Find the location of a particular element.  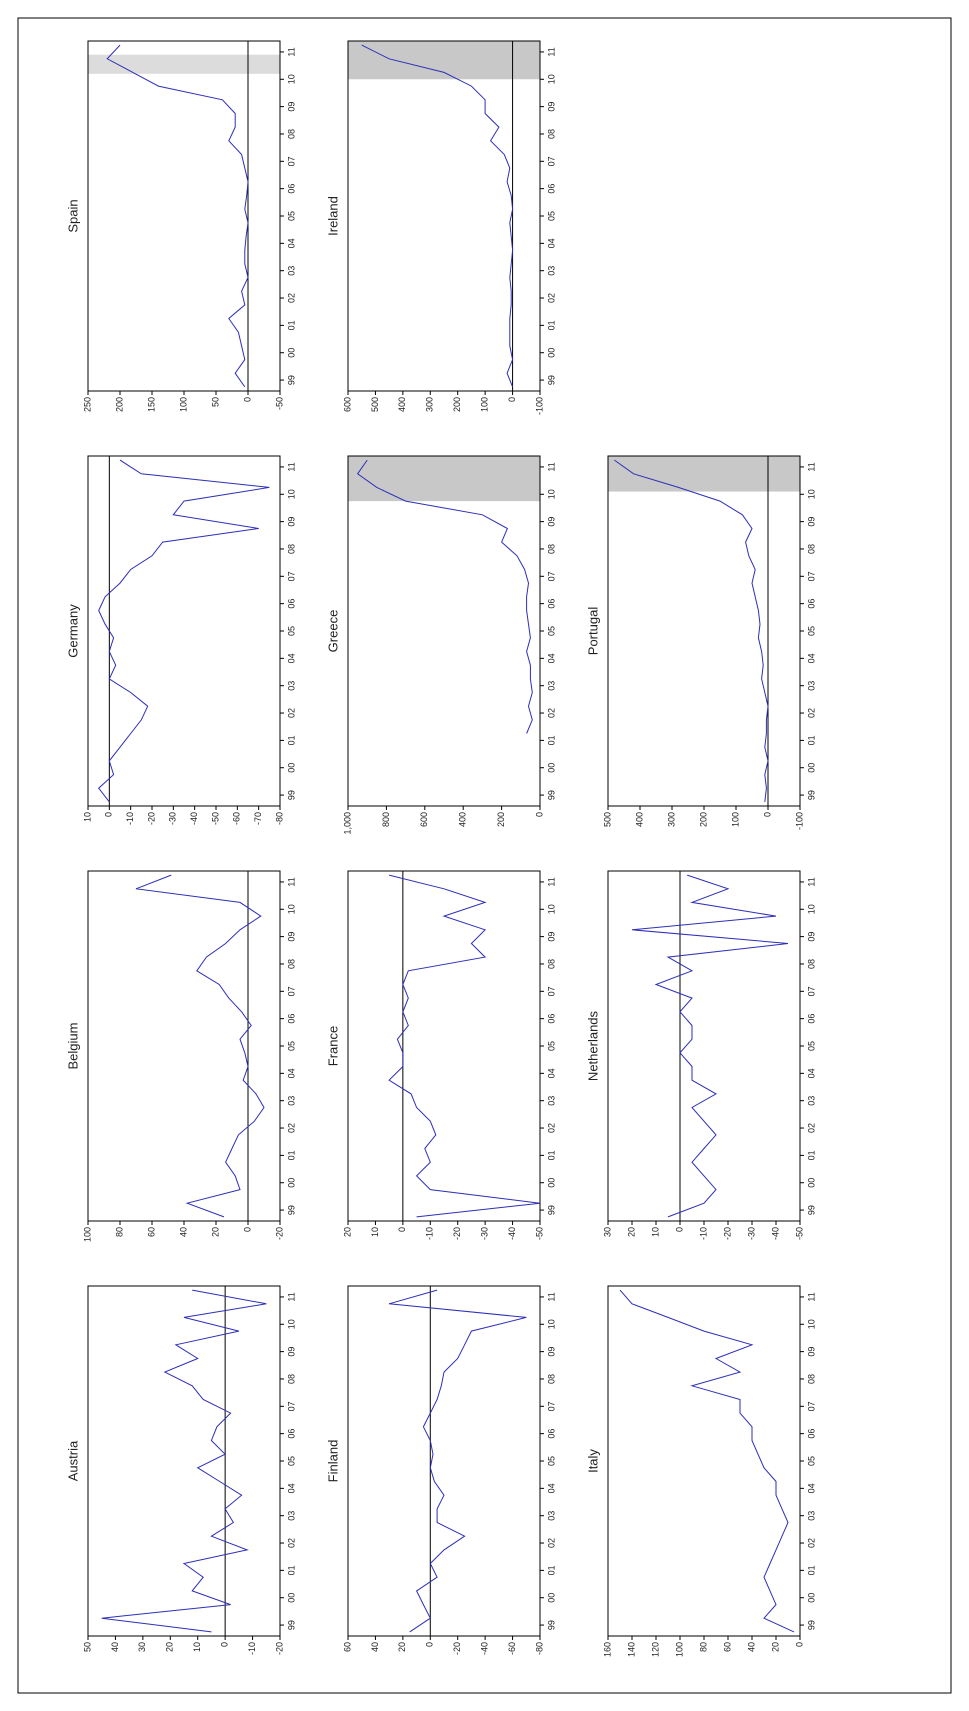

panel-title: Finland is located at coordinates (332, 1461).